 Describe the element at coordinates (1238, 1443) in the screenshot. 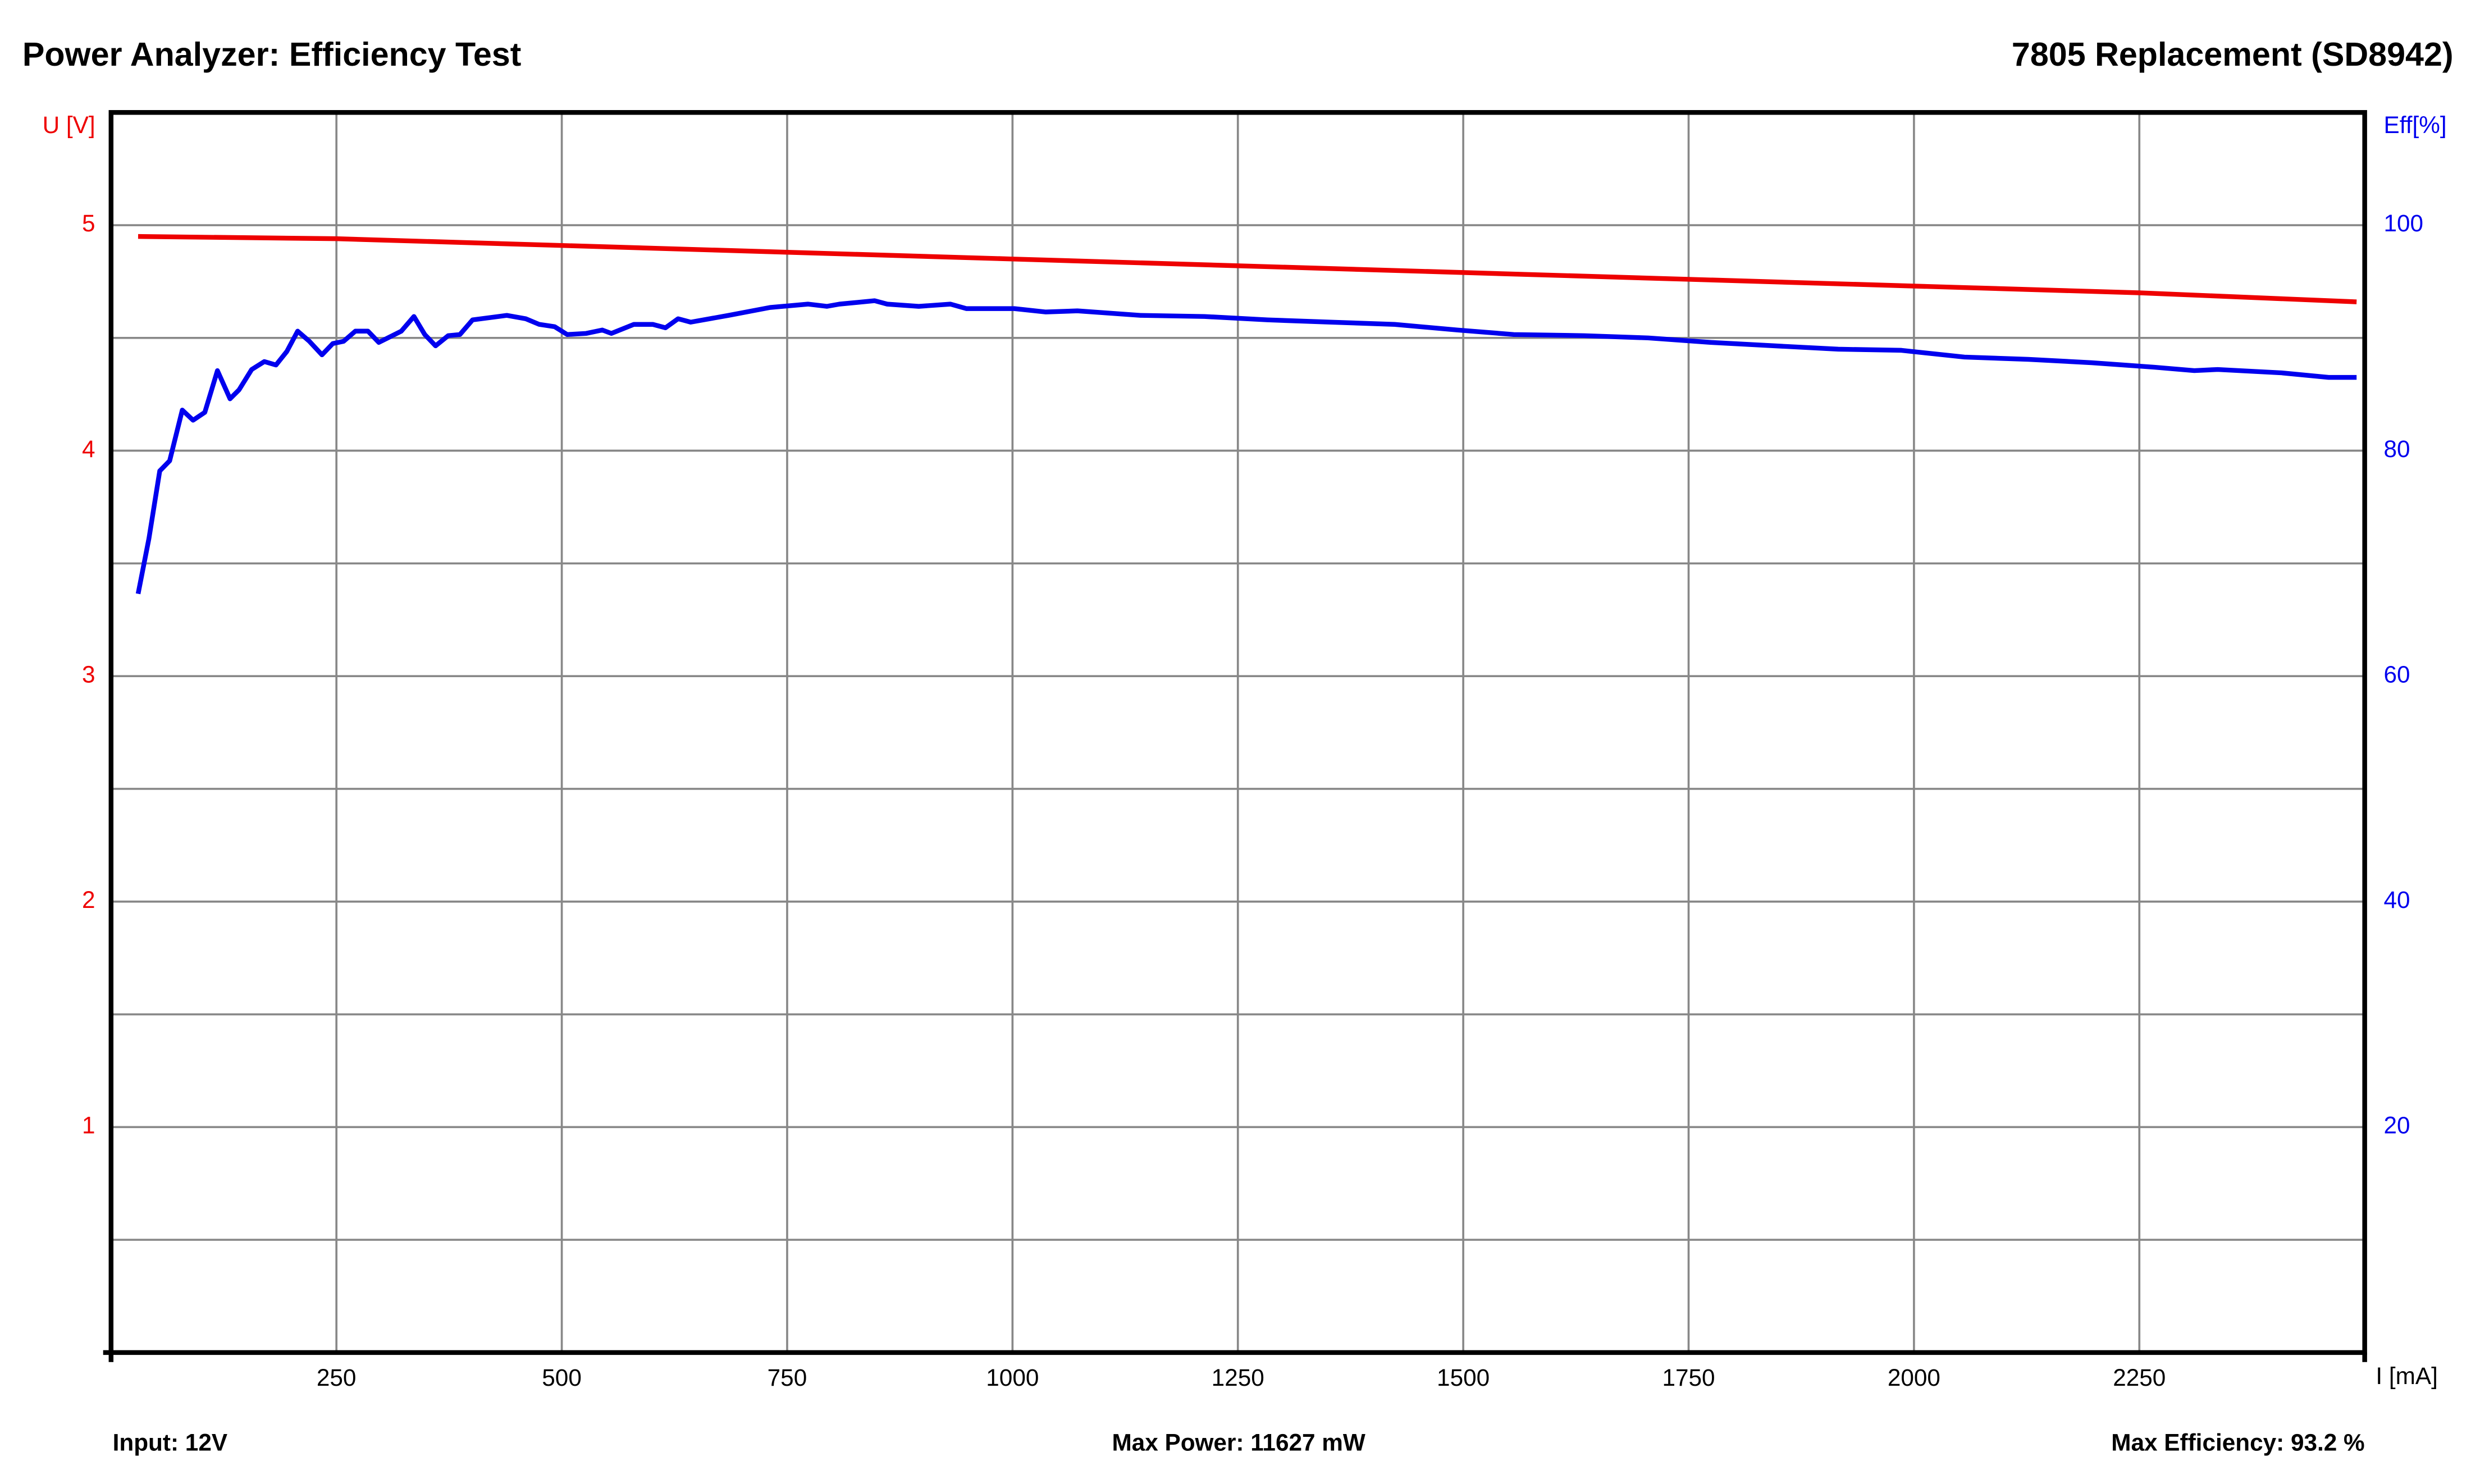

I see `footer-max-power: Max Power: 11627 mW` at that location.